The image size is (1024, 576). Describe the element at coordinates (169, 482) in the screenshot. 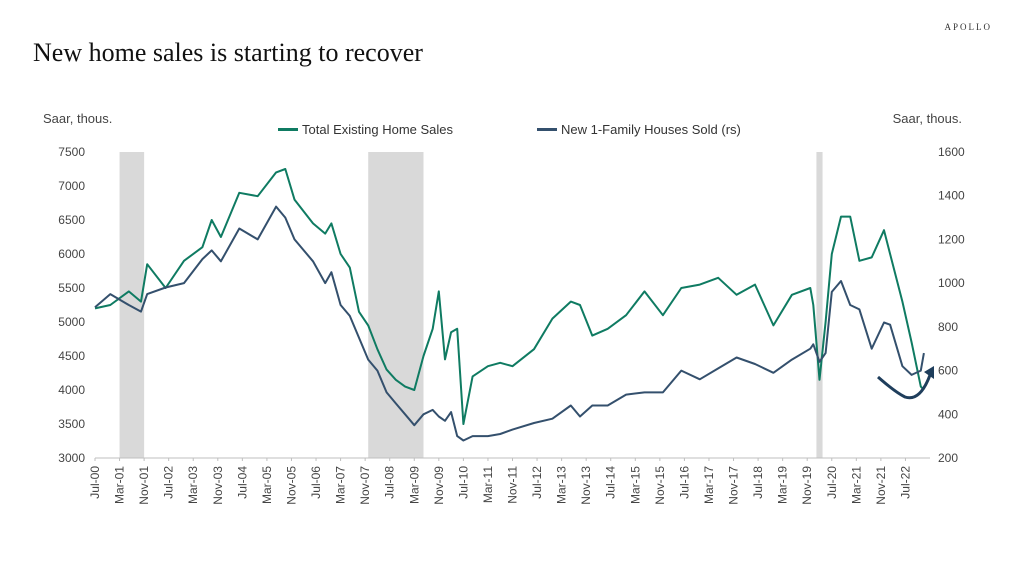

I see `x-tick-label: Jul-02` at that location.